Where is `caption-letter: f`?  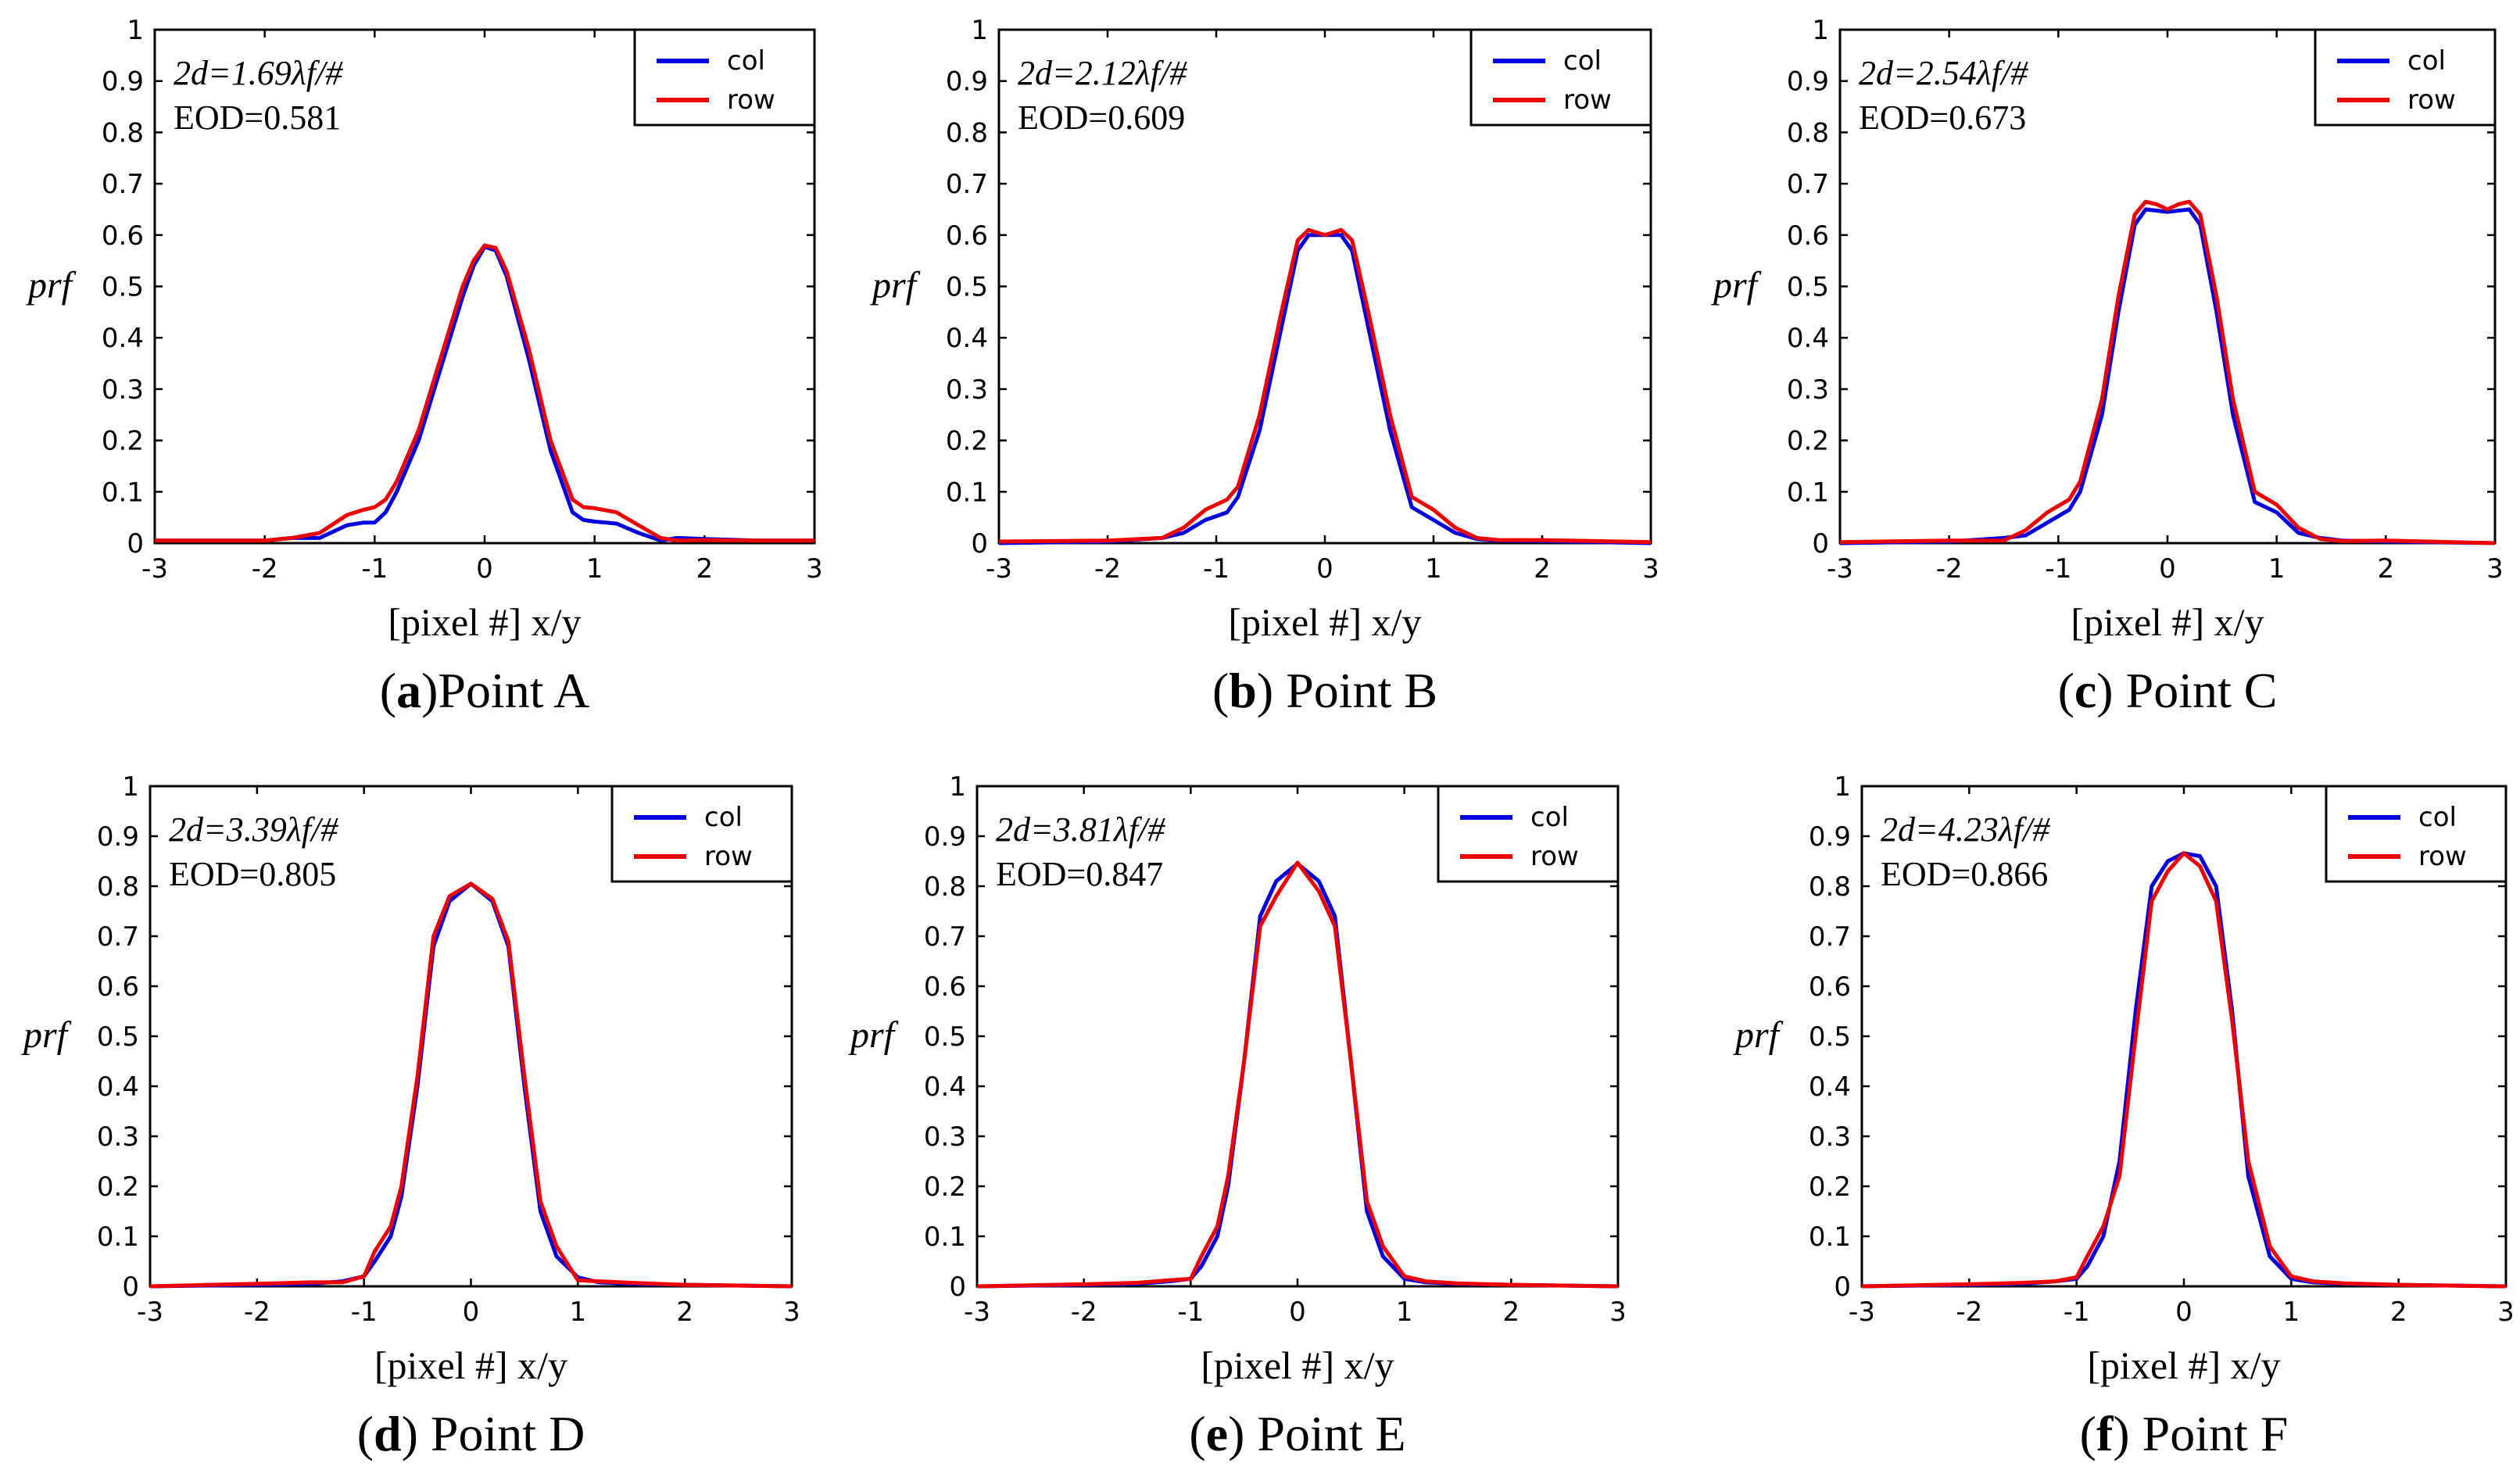 caption-letter: f is located at coordinates (2105, 1433).